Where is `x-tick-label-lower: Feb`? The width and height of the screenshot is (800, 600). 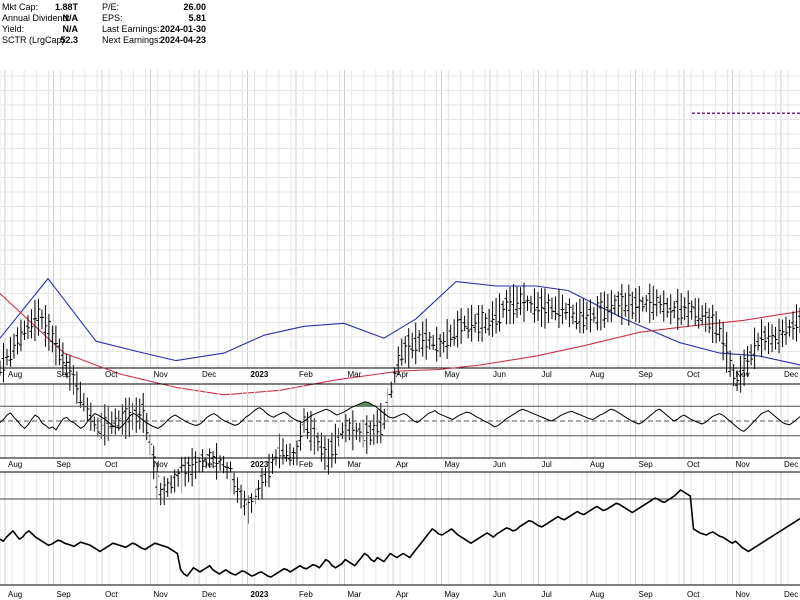
x-tick-label-lower: Feb is located at coordinates (306, 594).